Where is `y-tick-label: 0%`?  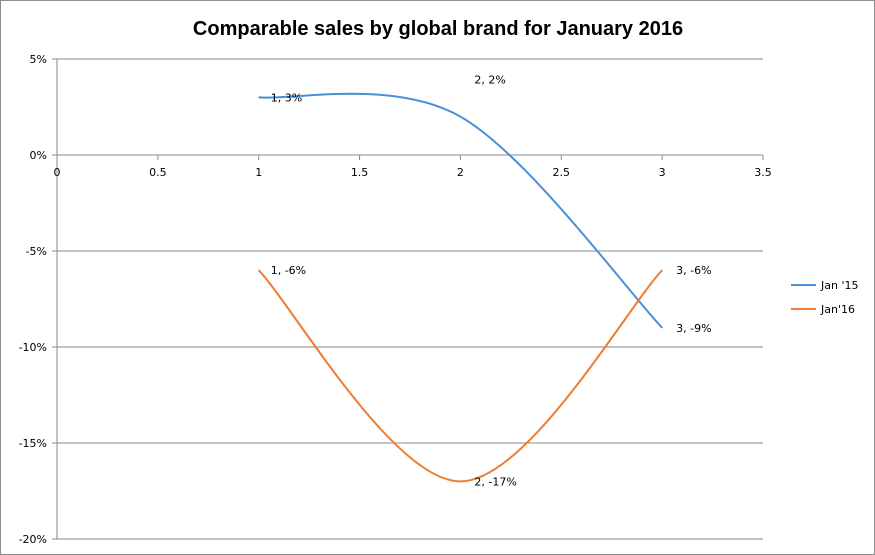 y-tick-label: 0% is located at coordinates (38, 155).